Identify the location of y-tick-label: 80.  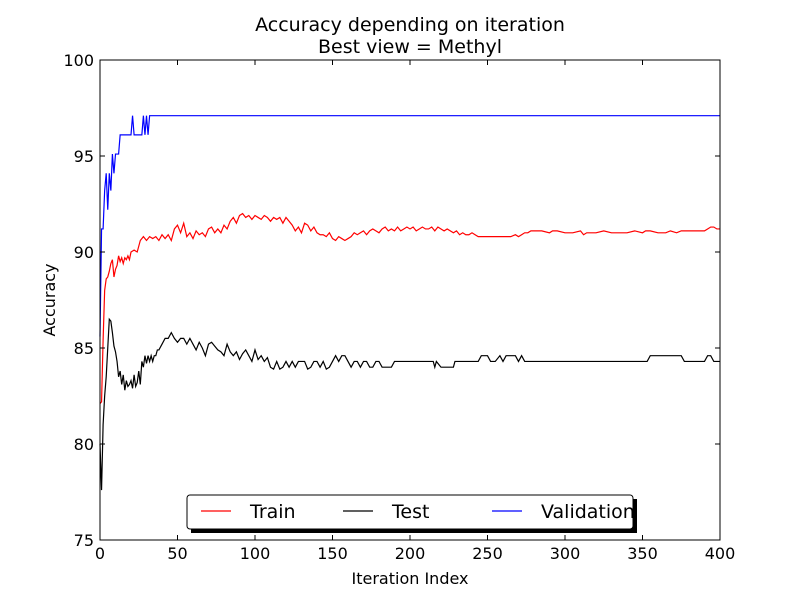
(84, 444).